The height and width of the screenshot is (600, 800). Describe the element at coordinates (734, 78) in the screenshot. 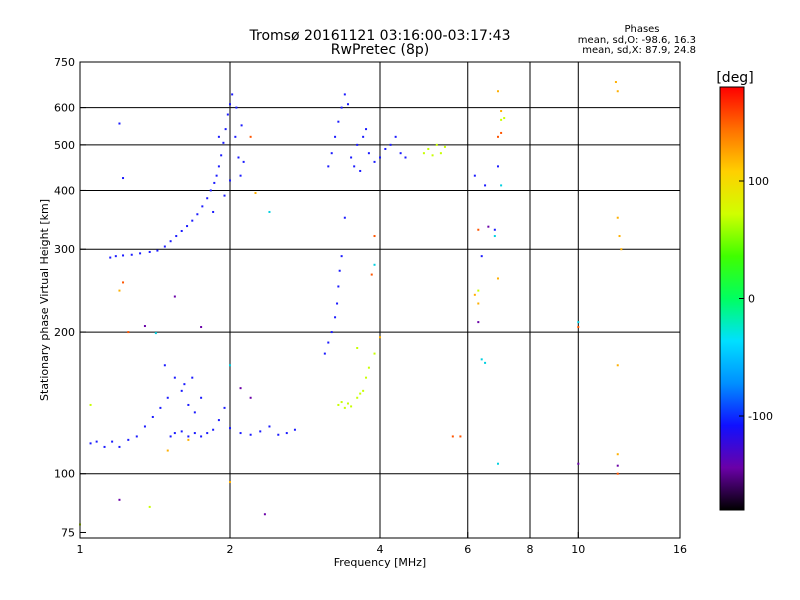

I see `colorbar-label: [deg]` at that location.